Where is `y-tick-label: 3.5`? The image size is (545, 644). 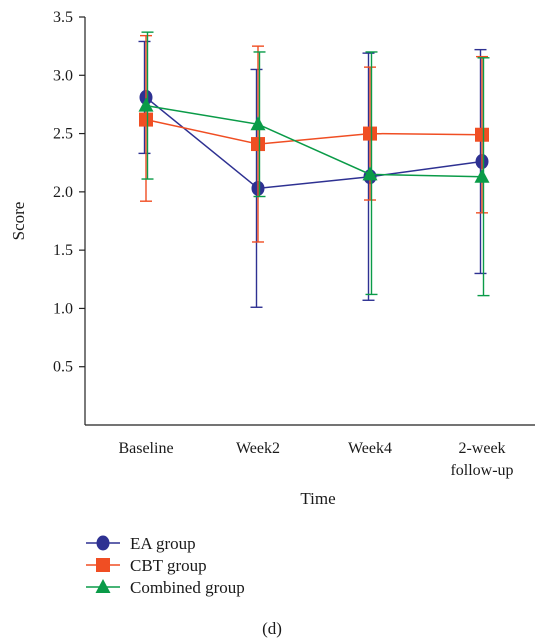
y-tick-label: 3.5 is located at coordinates (63, 17).